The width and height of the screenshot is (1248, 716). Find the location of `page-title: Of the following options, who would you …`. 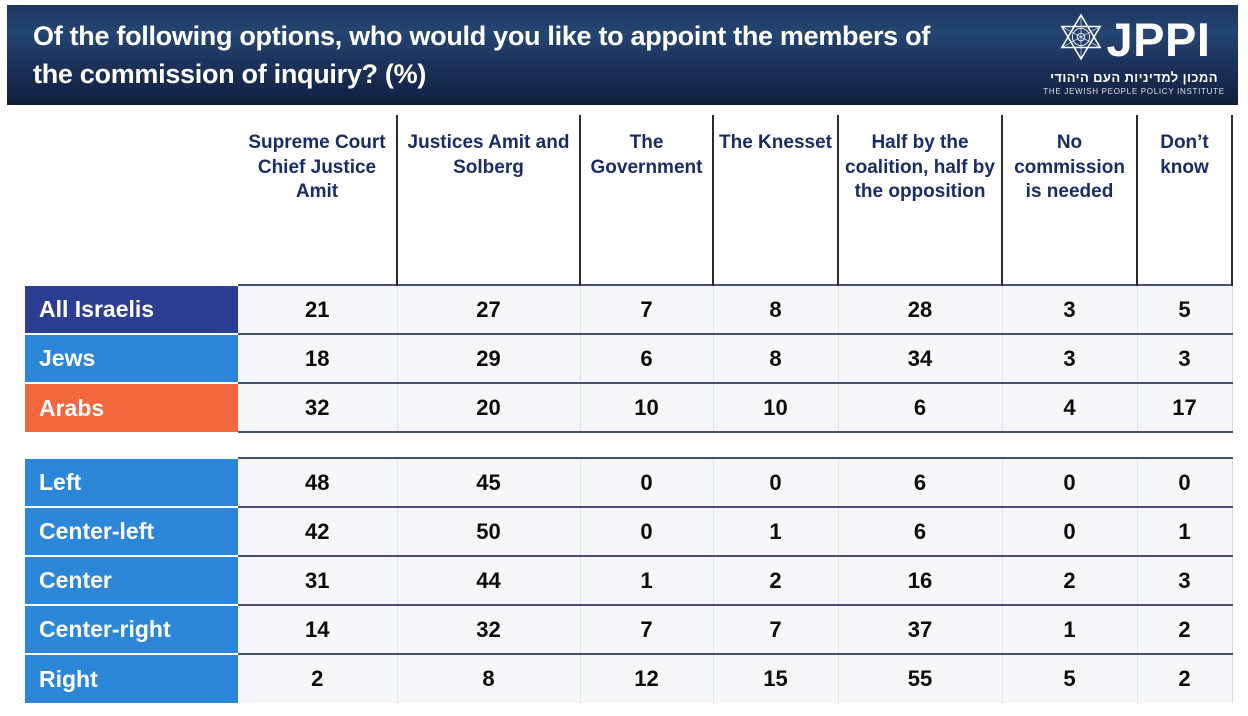

page-title: Of the following options, who would you … is located at coordinates (481, 55).